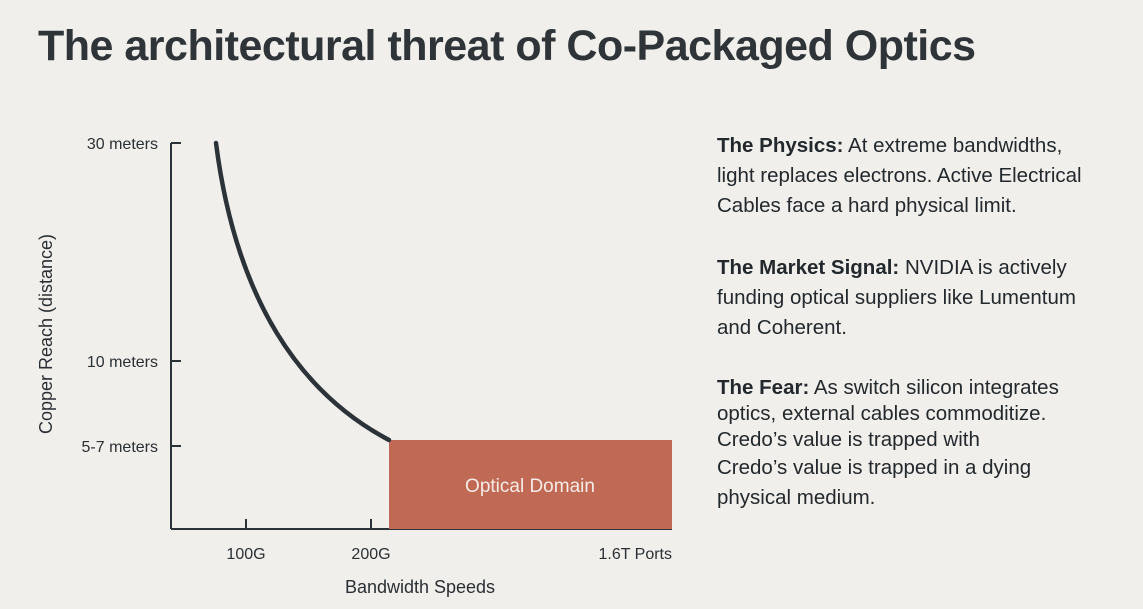 Image resolution: width=1143 pixels, height=609 pixels. What do you see at coordinates (635, 554) in the screenshot?
I see `x-tick-label: 1.6T Ports` at bounding box center [635, 554].